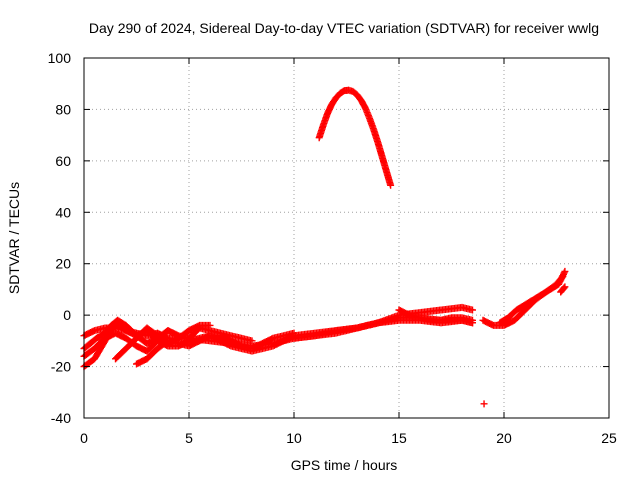 Image resolution: width=640 pixels, height=485 pixels. I want to click on series-sat-d, so click(126, 334).